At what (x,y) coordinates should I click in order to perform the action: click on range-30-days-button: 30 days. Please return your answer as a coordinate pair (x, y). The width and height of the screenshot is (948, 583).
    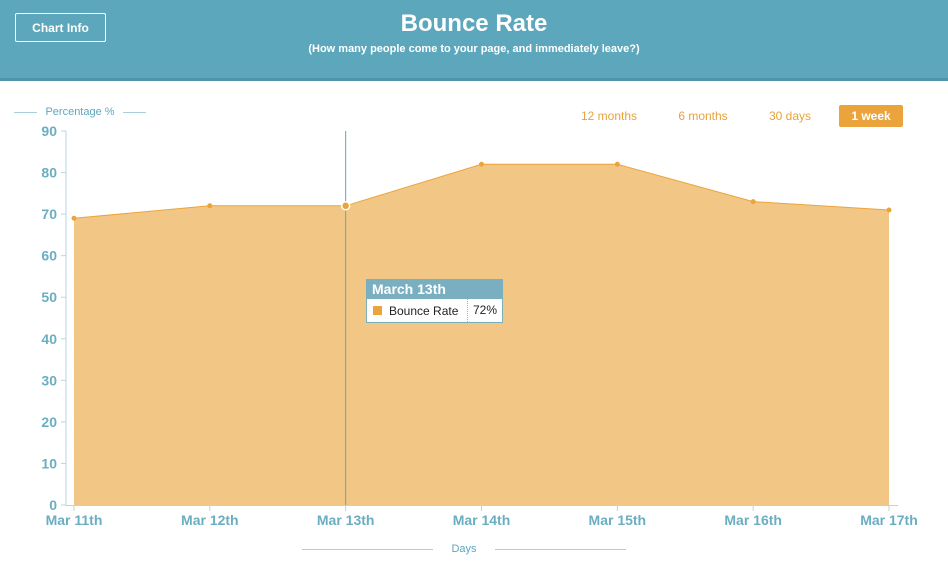
    Looking at the image, I should click on (790, 116).